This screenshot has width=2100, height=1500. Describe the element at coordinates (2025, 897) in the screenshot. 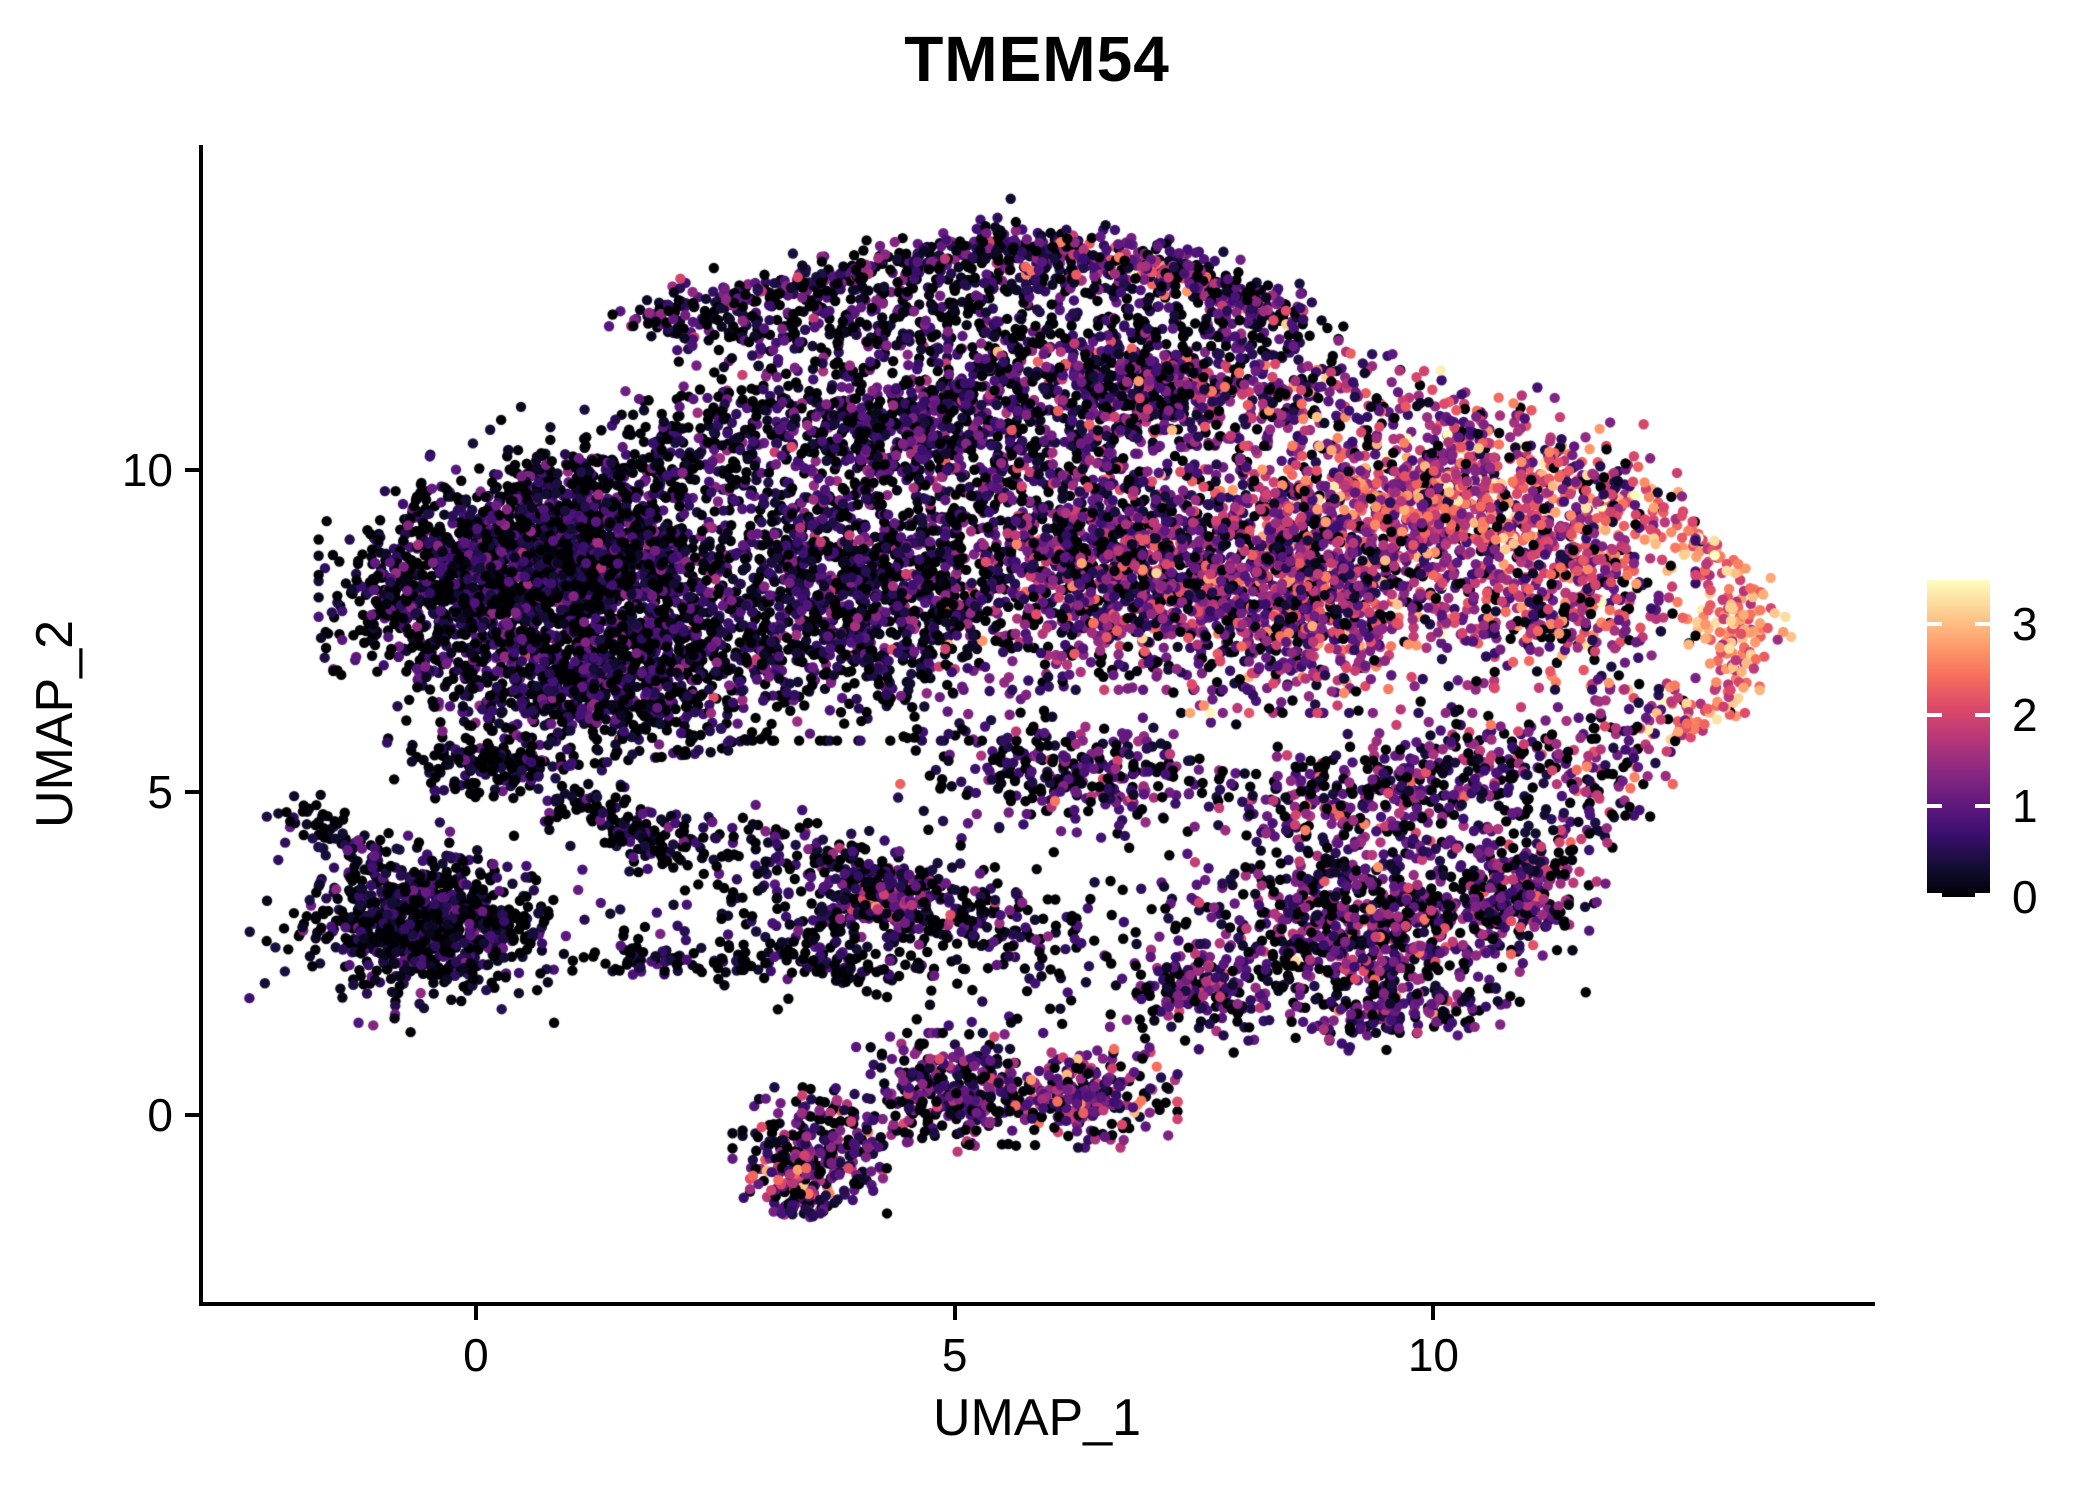

I see `colorbar-tick-label: 0` at that location.